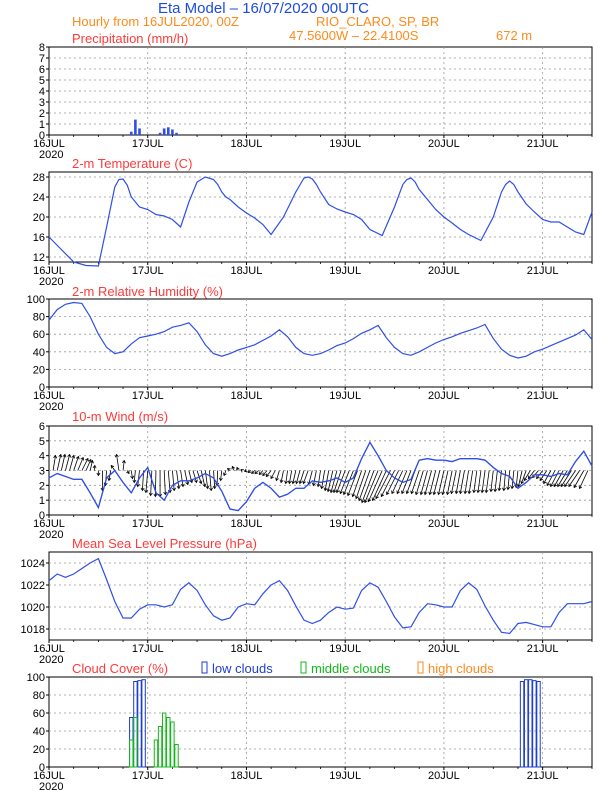 This screenshot has width=612, height=792. Describe the element at coordinates (39, 198) in the screenshot. I see `temp-ytick-label: 24` at that location.